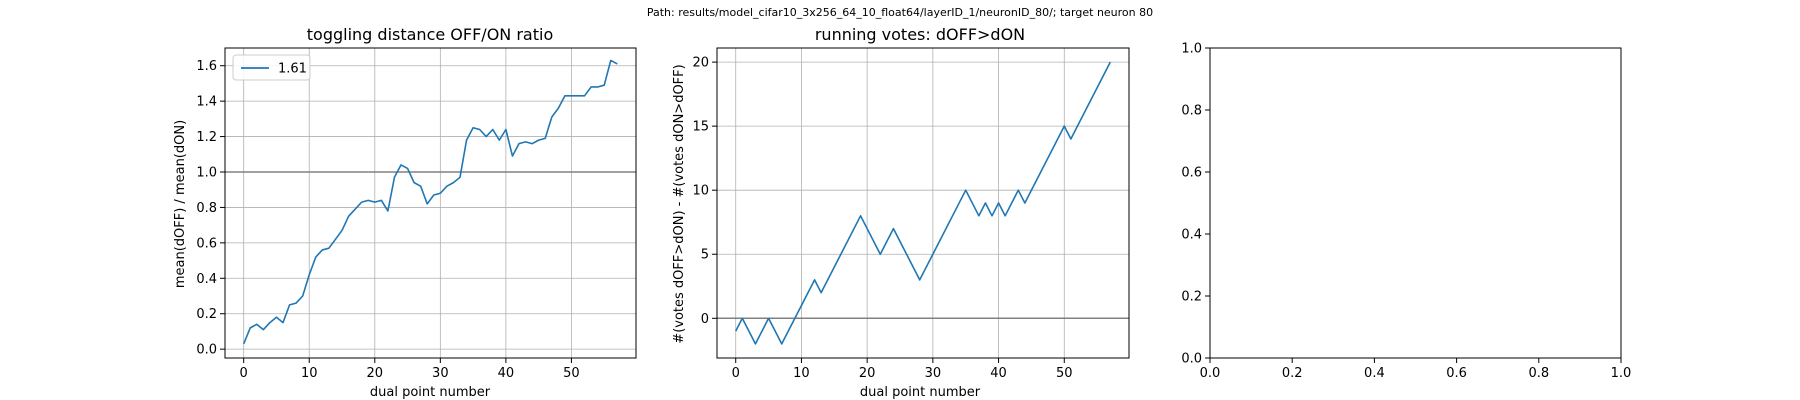 This screenshot has height=400, width=1800. I want to click on ratio-chart-series-line, so click(430, 202).